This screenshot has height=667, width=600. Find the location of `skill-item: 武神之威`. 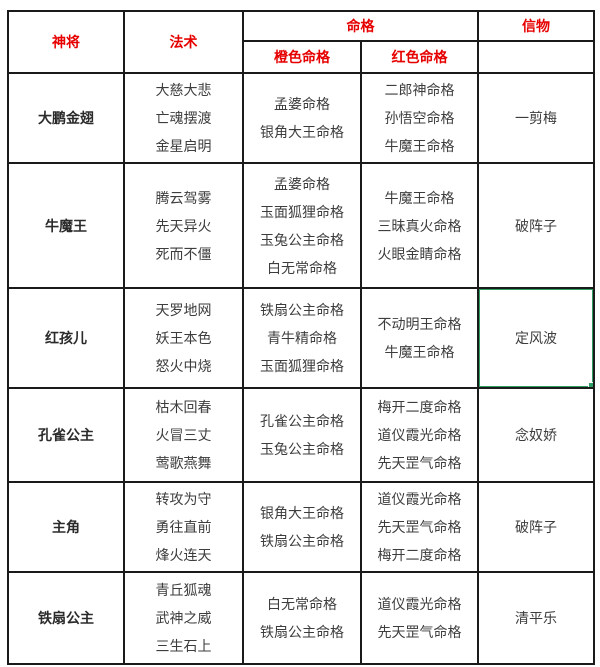

skill-item: 武神之威 is located at coordinates (183, 618).